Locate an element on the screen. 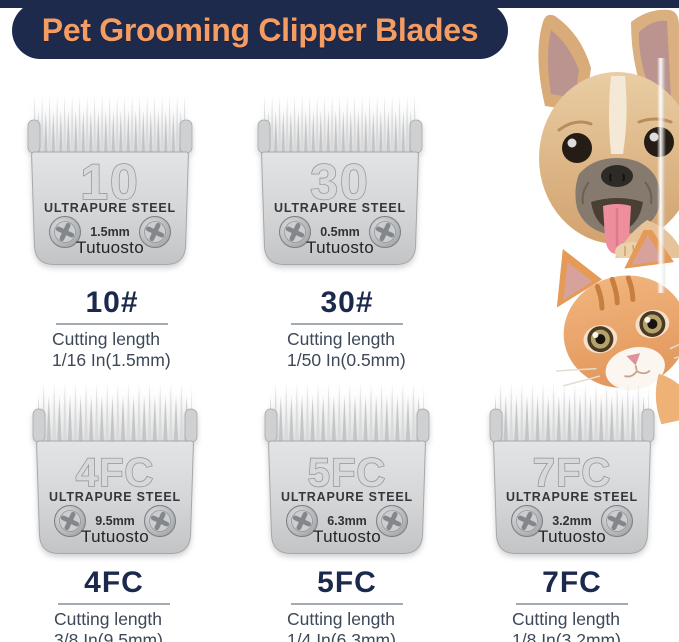 The image size is (679, 642). blade-5fc-image: 5FC ULTRAPURE STEEL 6.3mm Tutuosto is located at coordinates (347, 469).